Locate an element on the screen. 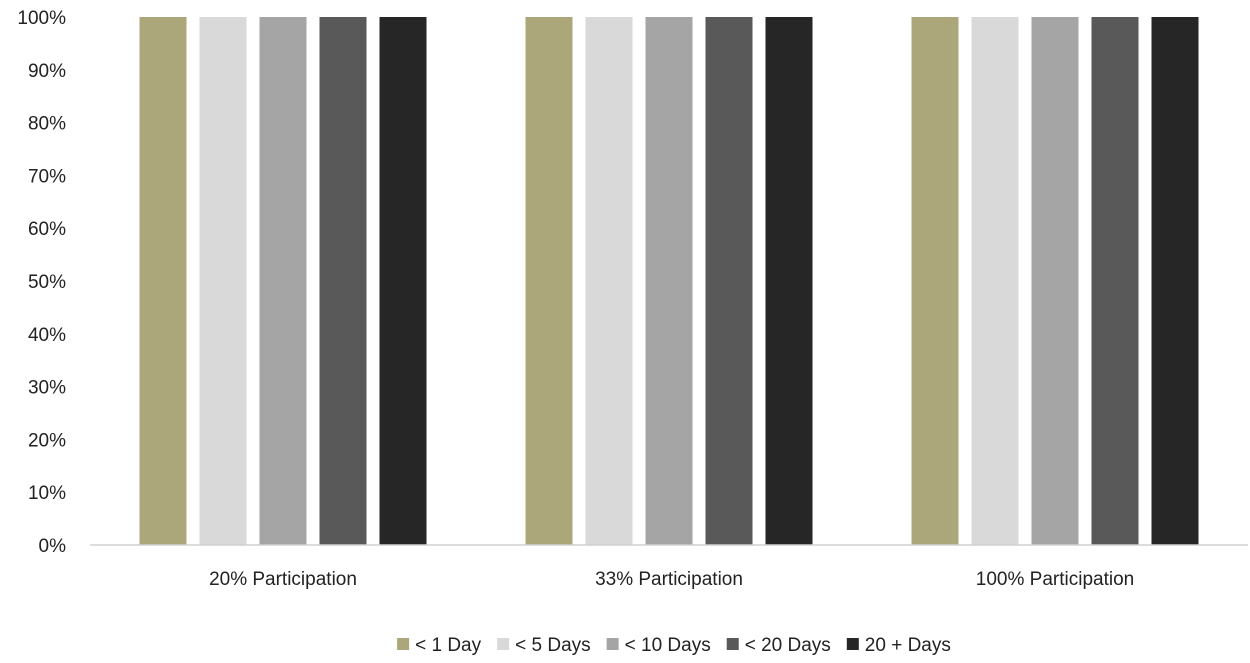 The width and height of the screenshot is (1250, 663). legend-label: < 20 Days is located at coordinates (788, 645).